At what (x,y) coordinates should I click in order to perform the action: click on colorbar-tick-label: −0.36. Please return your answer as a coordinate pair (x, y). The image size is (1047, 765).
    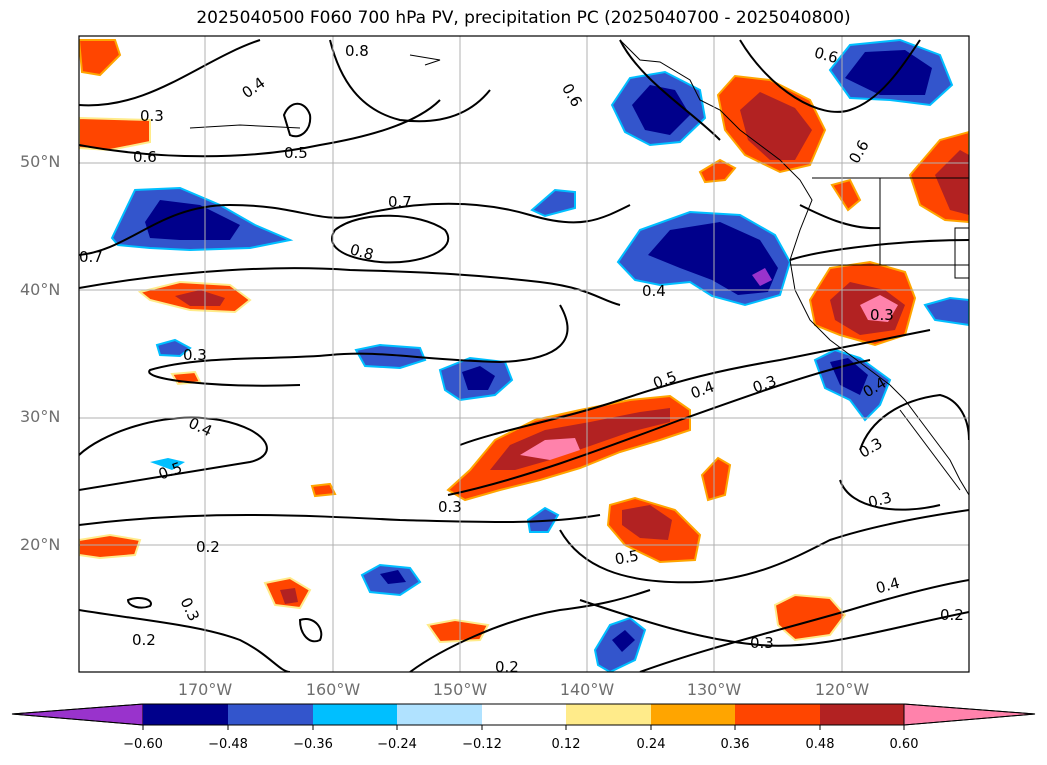
    Looking at the image, I should click on (313, 744).